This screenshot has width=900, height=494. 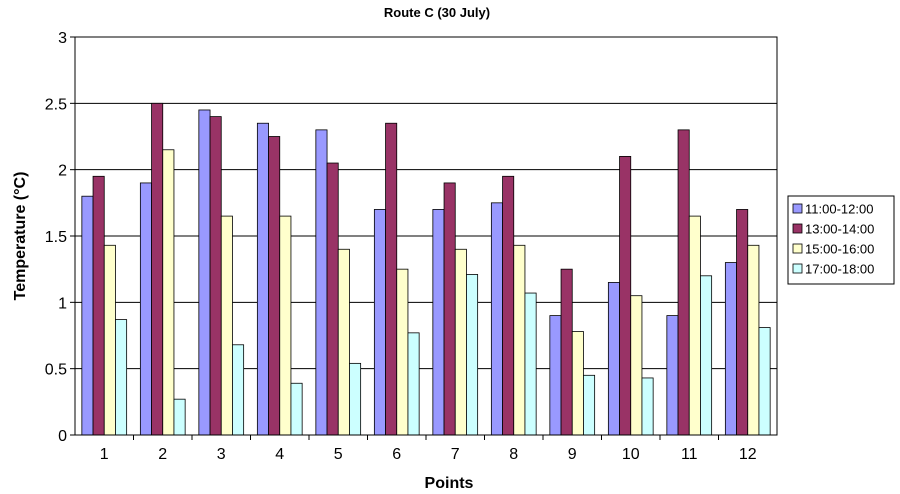 I want to click on x-tick-label: 7, so click(x=455, y=454).